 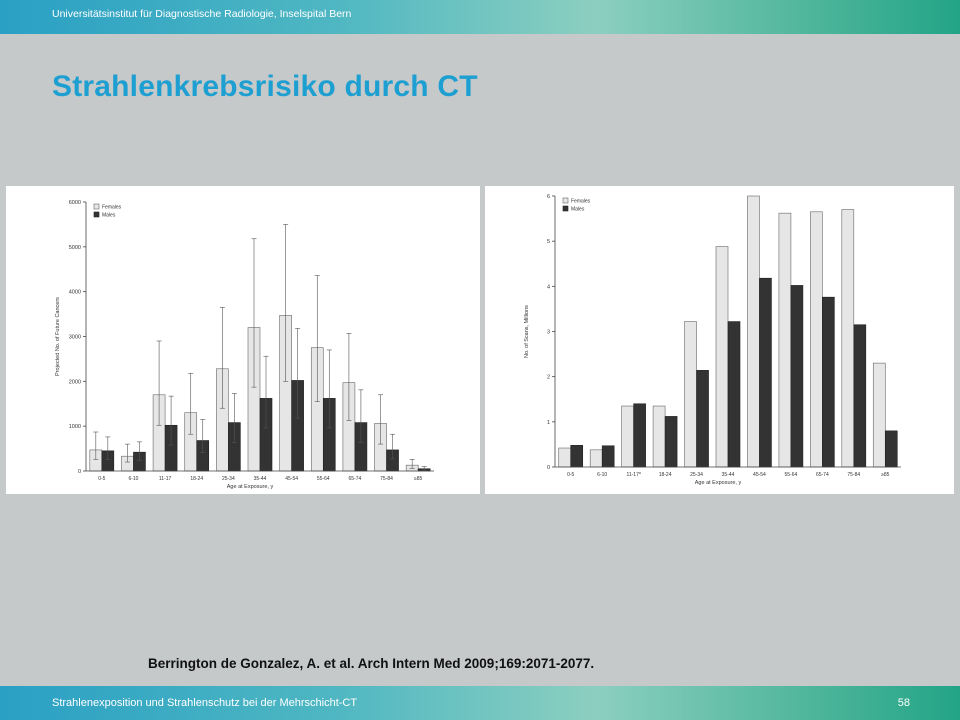 I want to click on page-number: 58, so click(x=903, y=703).